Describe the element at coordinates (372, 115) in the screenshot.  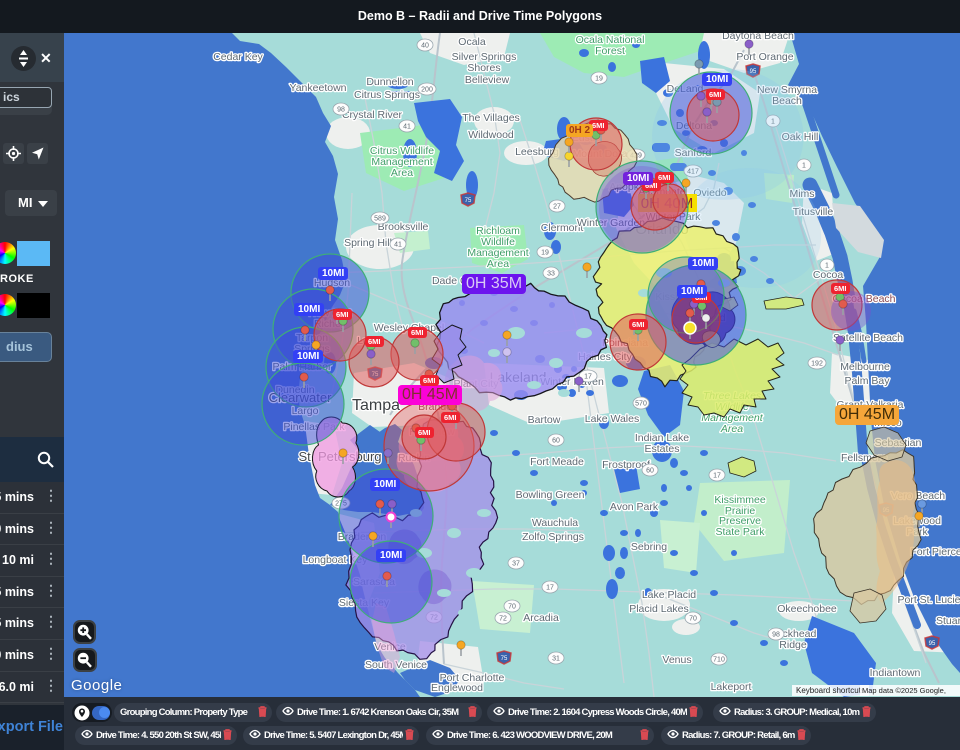
I see `svg-text: Crystal River` at that location.